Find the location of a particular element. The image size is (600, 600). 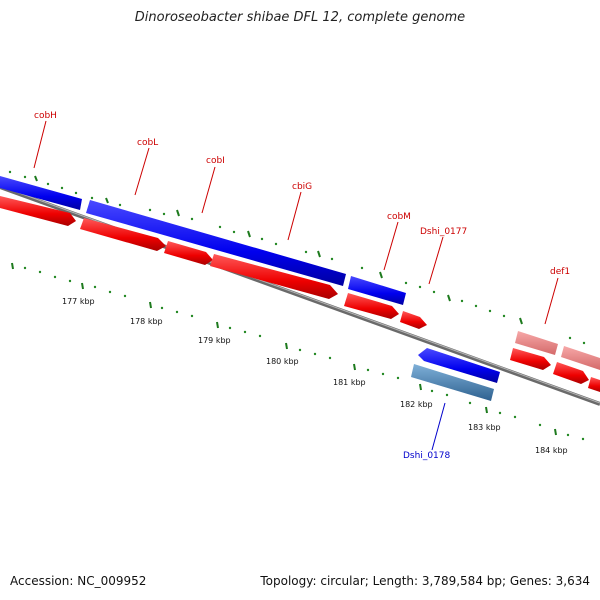

gene-block-dshi0178 is located at coordinates (452, 382).